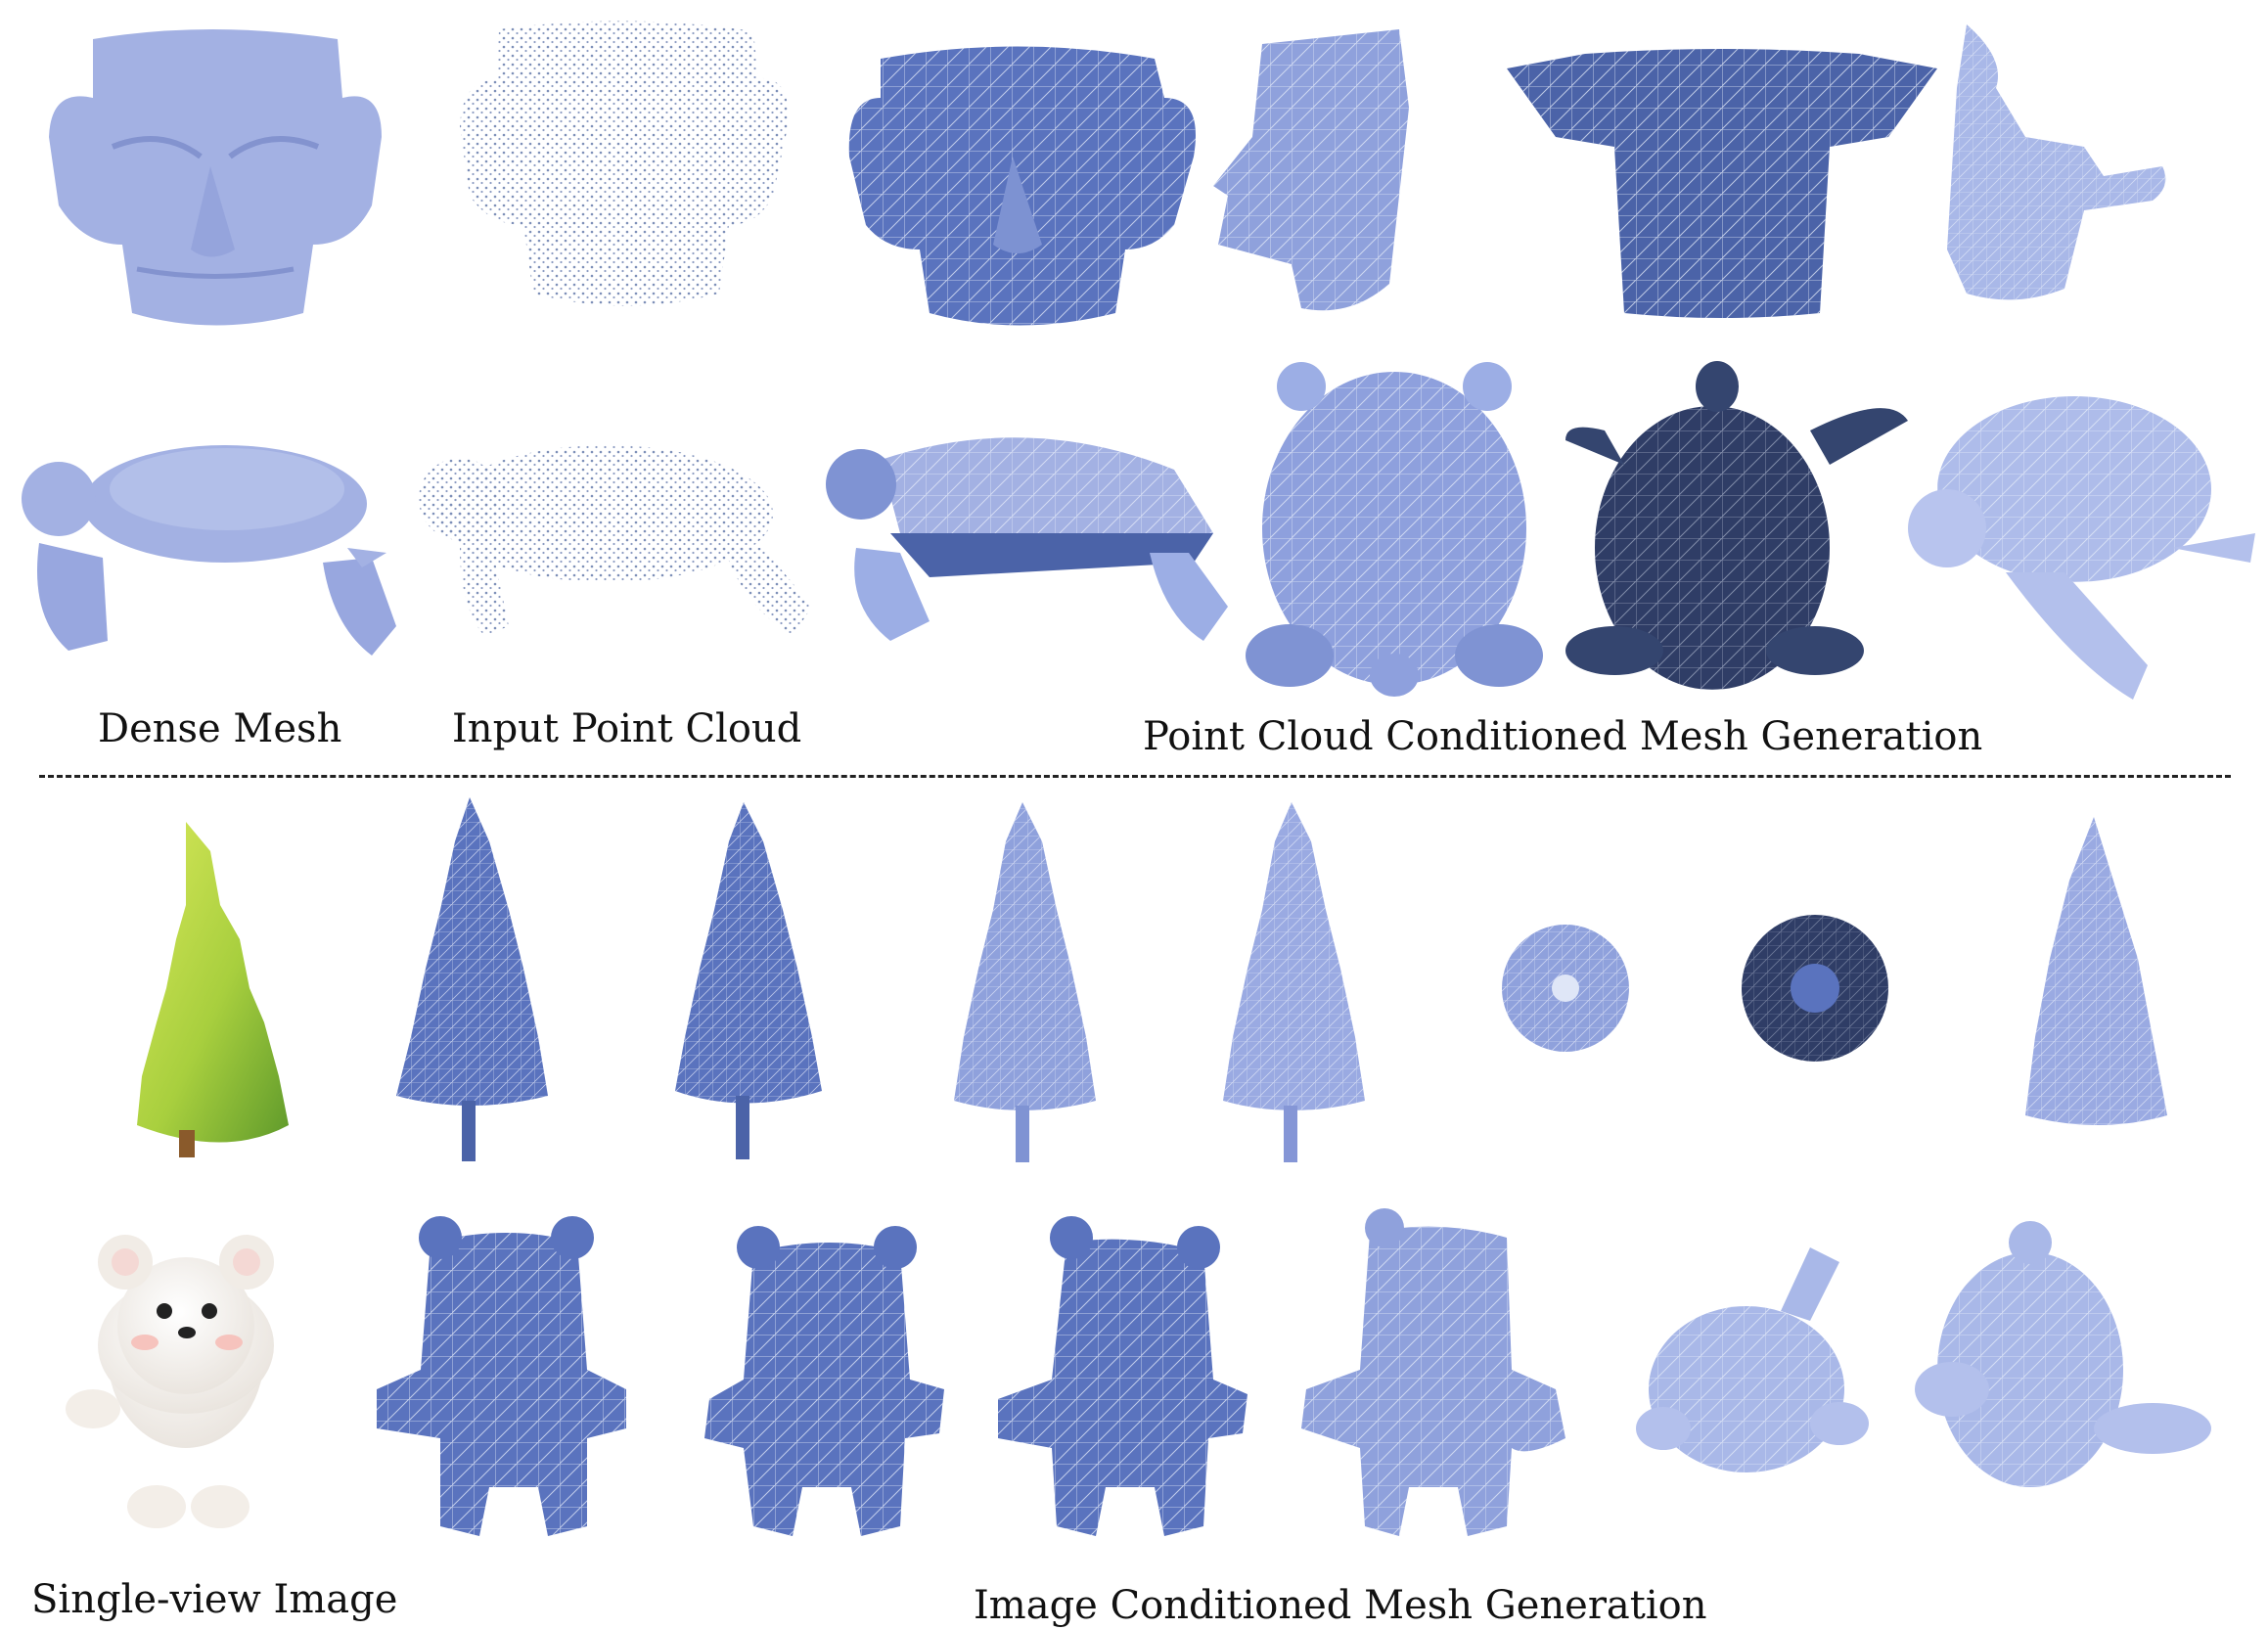 The width and height of the screenshot is (2268, 1630). Describe the element at coordinates (1311, 169) in the screenshot. I see `mask-mesh-side` at that location.